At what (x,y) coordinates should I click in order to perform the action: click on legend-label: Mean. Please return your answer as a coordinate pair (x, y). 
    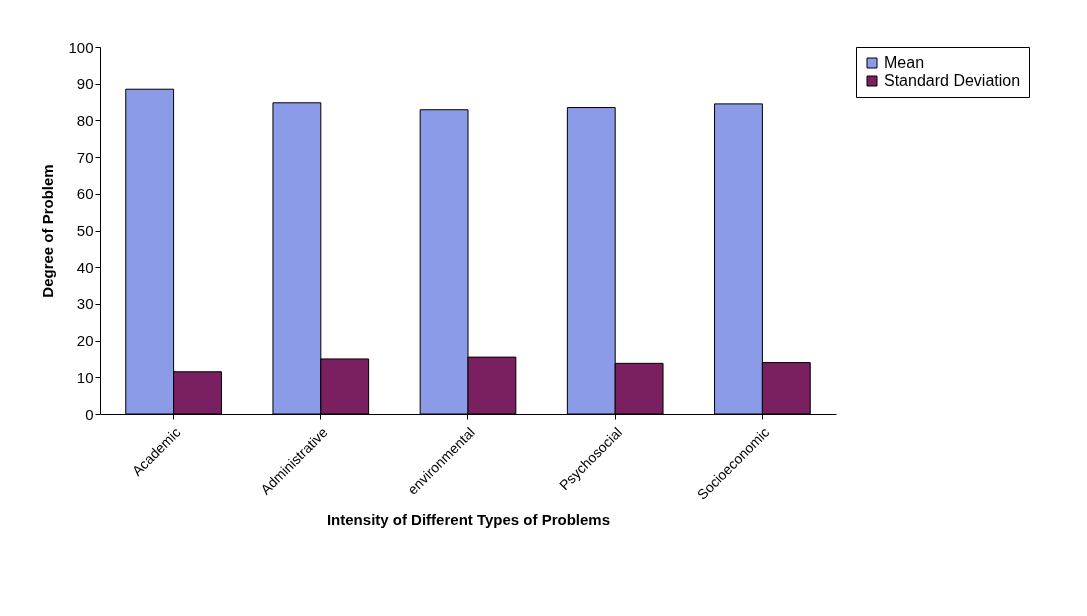
    Looking at the image, I should click on (904, 62).